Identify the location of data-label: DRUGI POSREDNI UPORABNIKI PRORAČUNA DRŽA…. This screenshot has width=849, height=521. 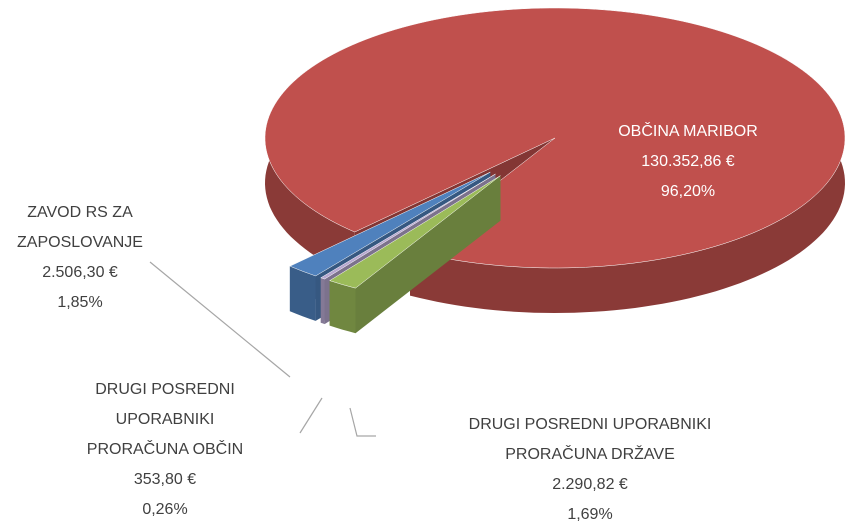
(590, 465).